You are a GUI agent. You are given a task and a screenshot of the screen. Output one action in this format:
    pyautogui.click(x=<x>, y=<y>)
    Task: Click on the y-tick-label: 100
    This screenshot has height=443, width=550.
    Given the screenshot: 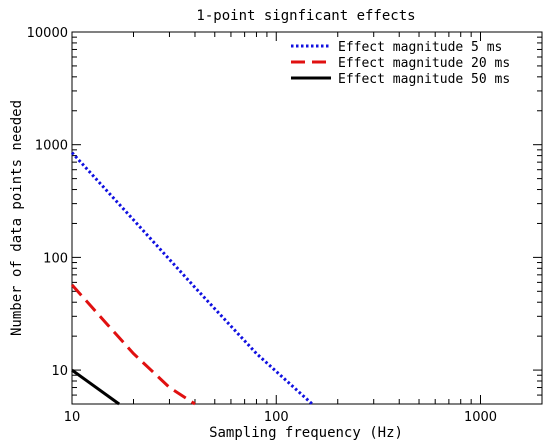 What is the action you would take?
    pyautogui.click(x=55, y=258)
    